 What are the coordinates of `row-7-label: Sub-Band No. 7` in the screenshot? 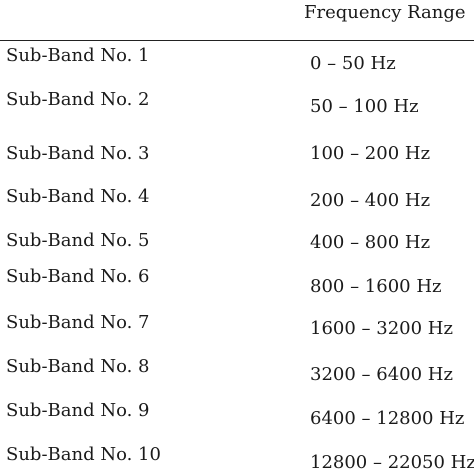 It's located at (78, 322).